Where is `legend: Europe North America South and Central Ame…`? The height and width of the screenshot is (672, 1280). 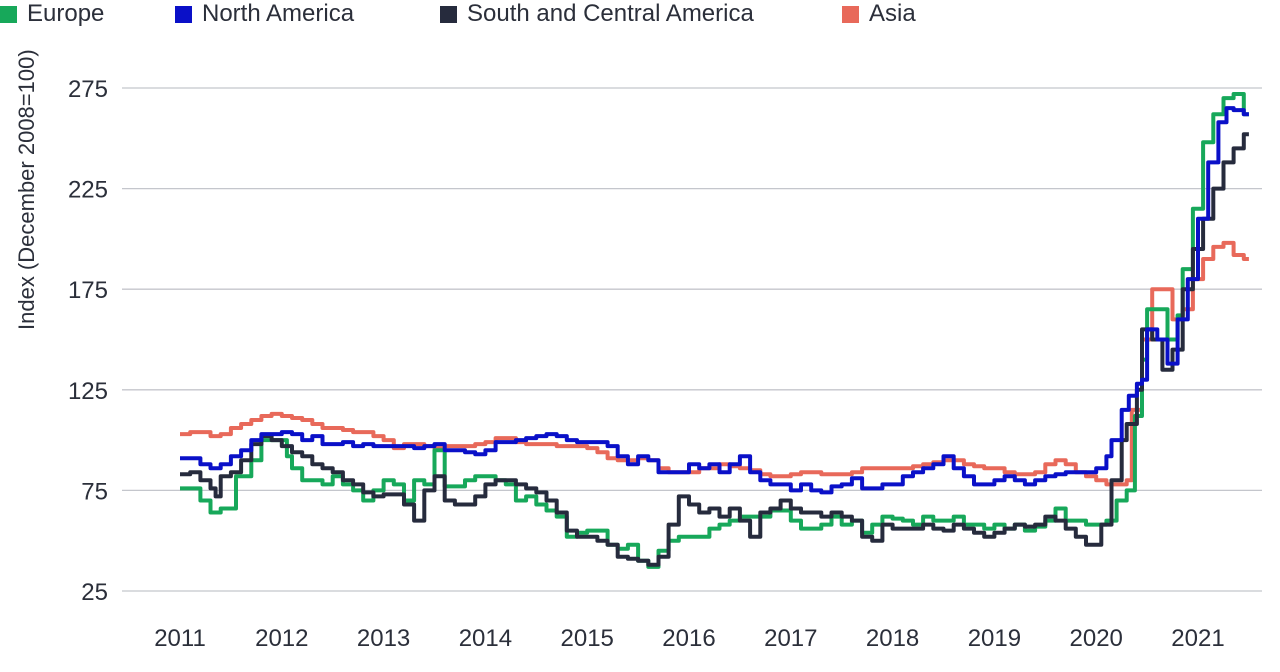 legend: Europe North America South and Central Ame… is located at coordinates (500, 15).